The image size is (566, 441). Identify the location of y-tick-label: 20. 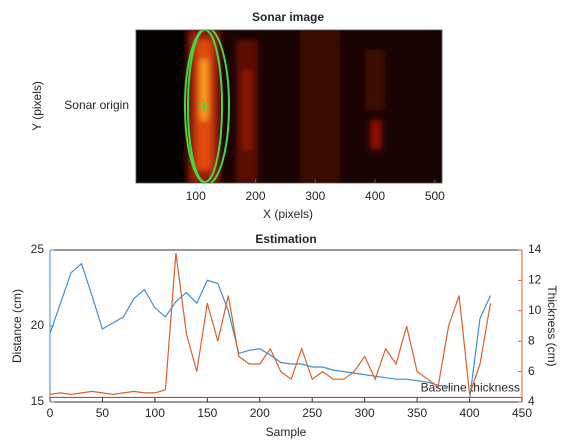
(38, 325).